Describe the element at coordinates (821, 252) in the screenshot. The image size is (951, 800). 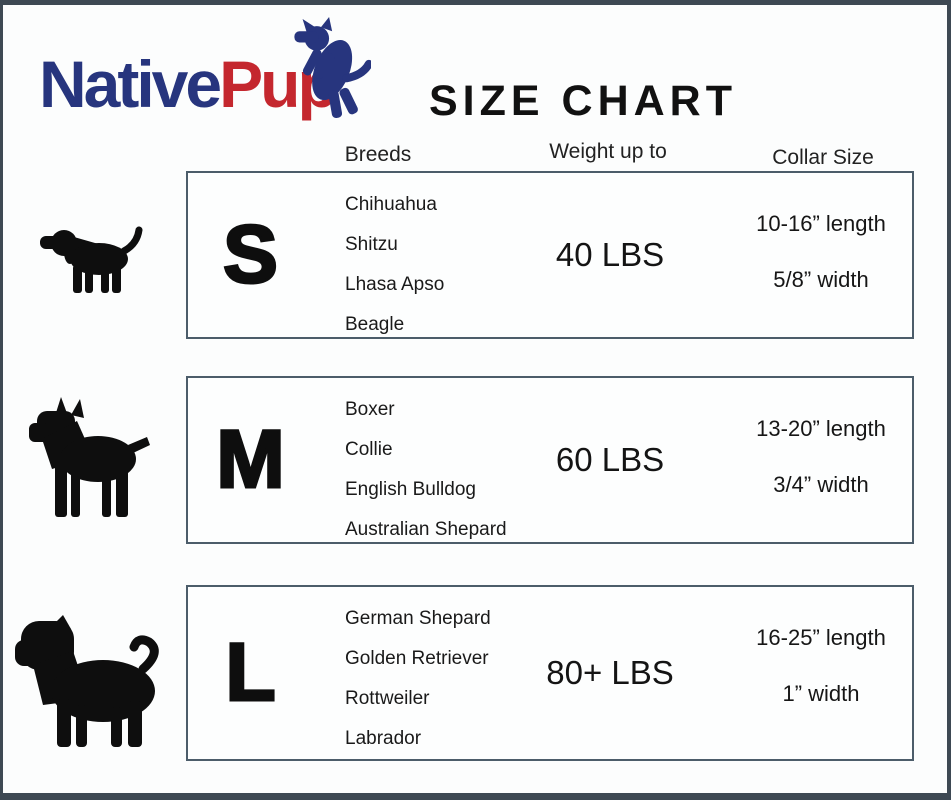
I see `collar-size-s: 10-16” length 5/8” width` at that location.